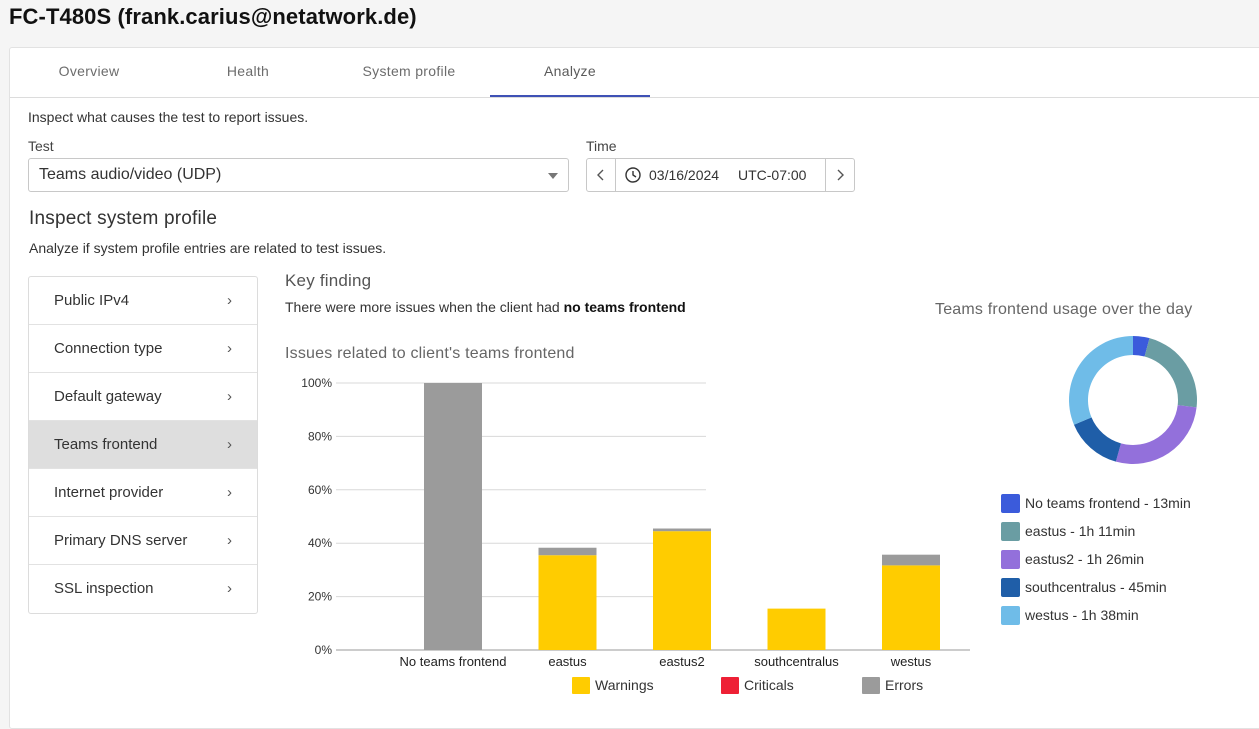 The width and height of the screenshot is (1259, 729). I want to click on test-label: Test, so click(41, 146).